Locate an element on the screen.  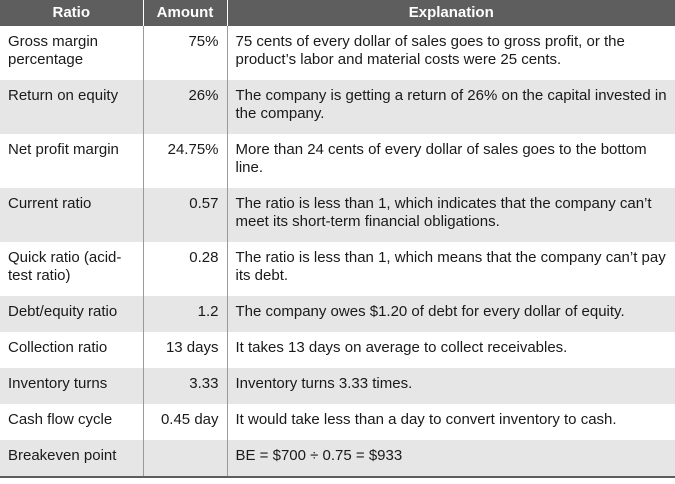
amount-cell: 75% is located at coordinates (185, 53).